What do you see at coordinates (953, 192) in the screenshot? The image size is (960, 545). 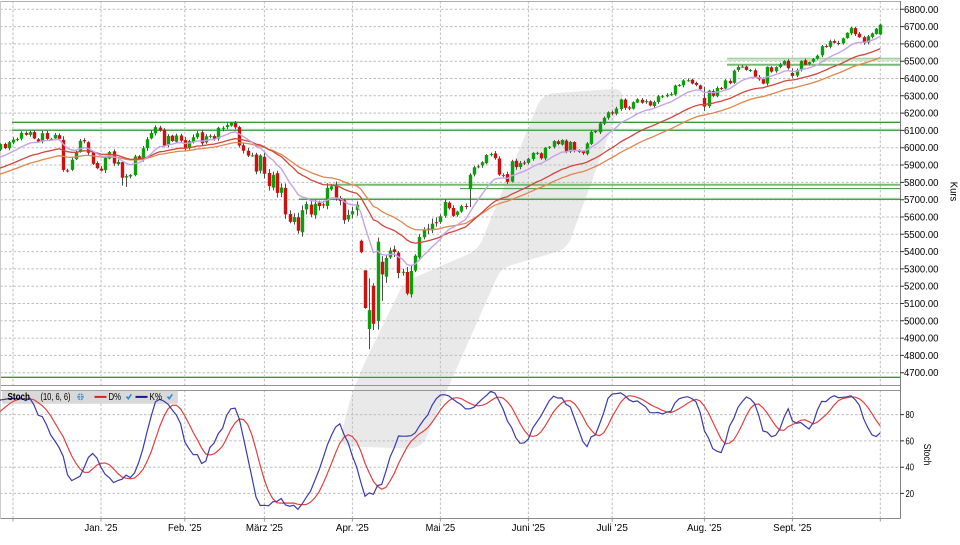 I see `svg-text: Kurs` at bounding box center [953, 192].